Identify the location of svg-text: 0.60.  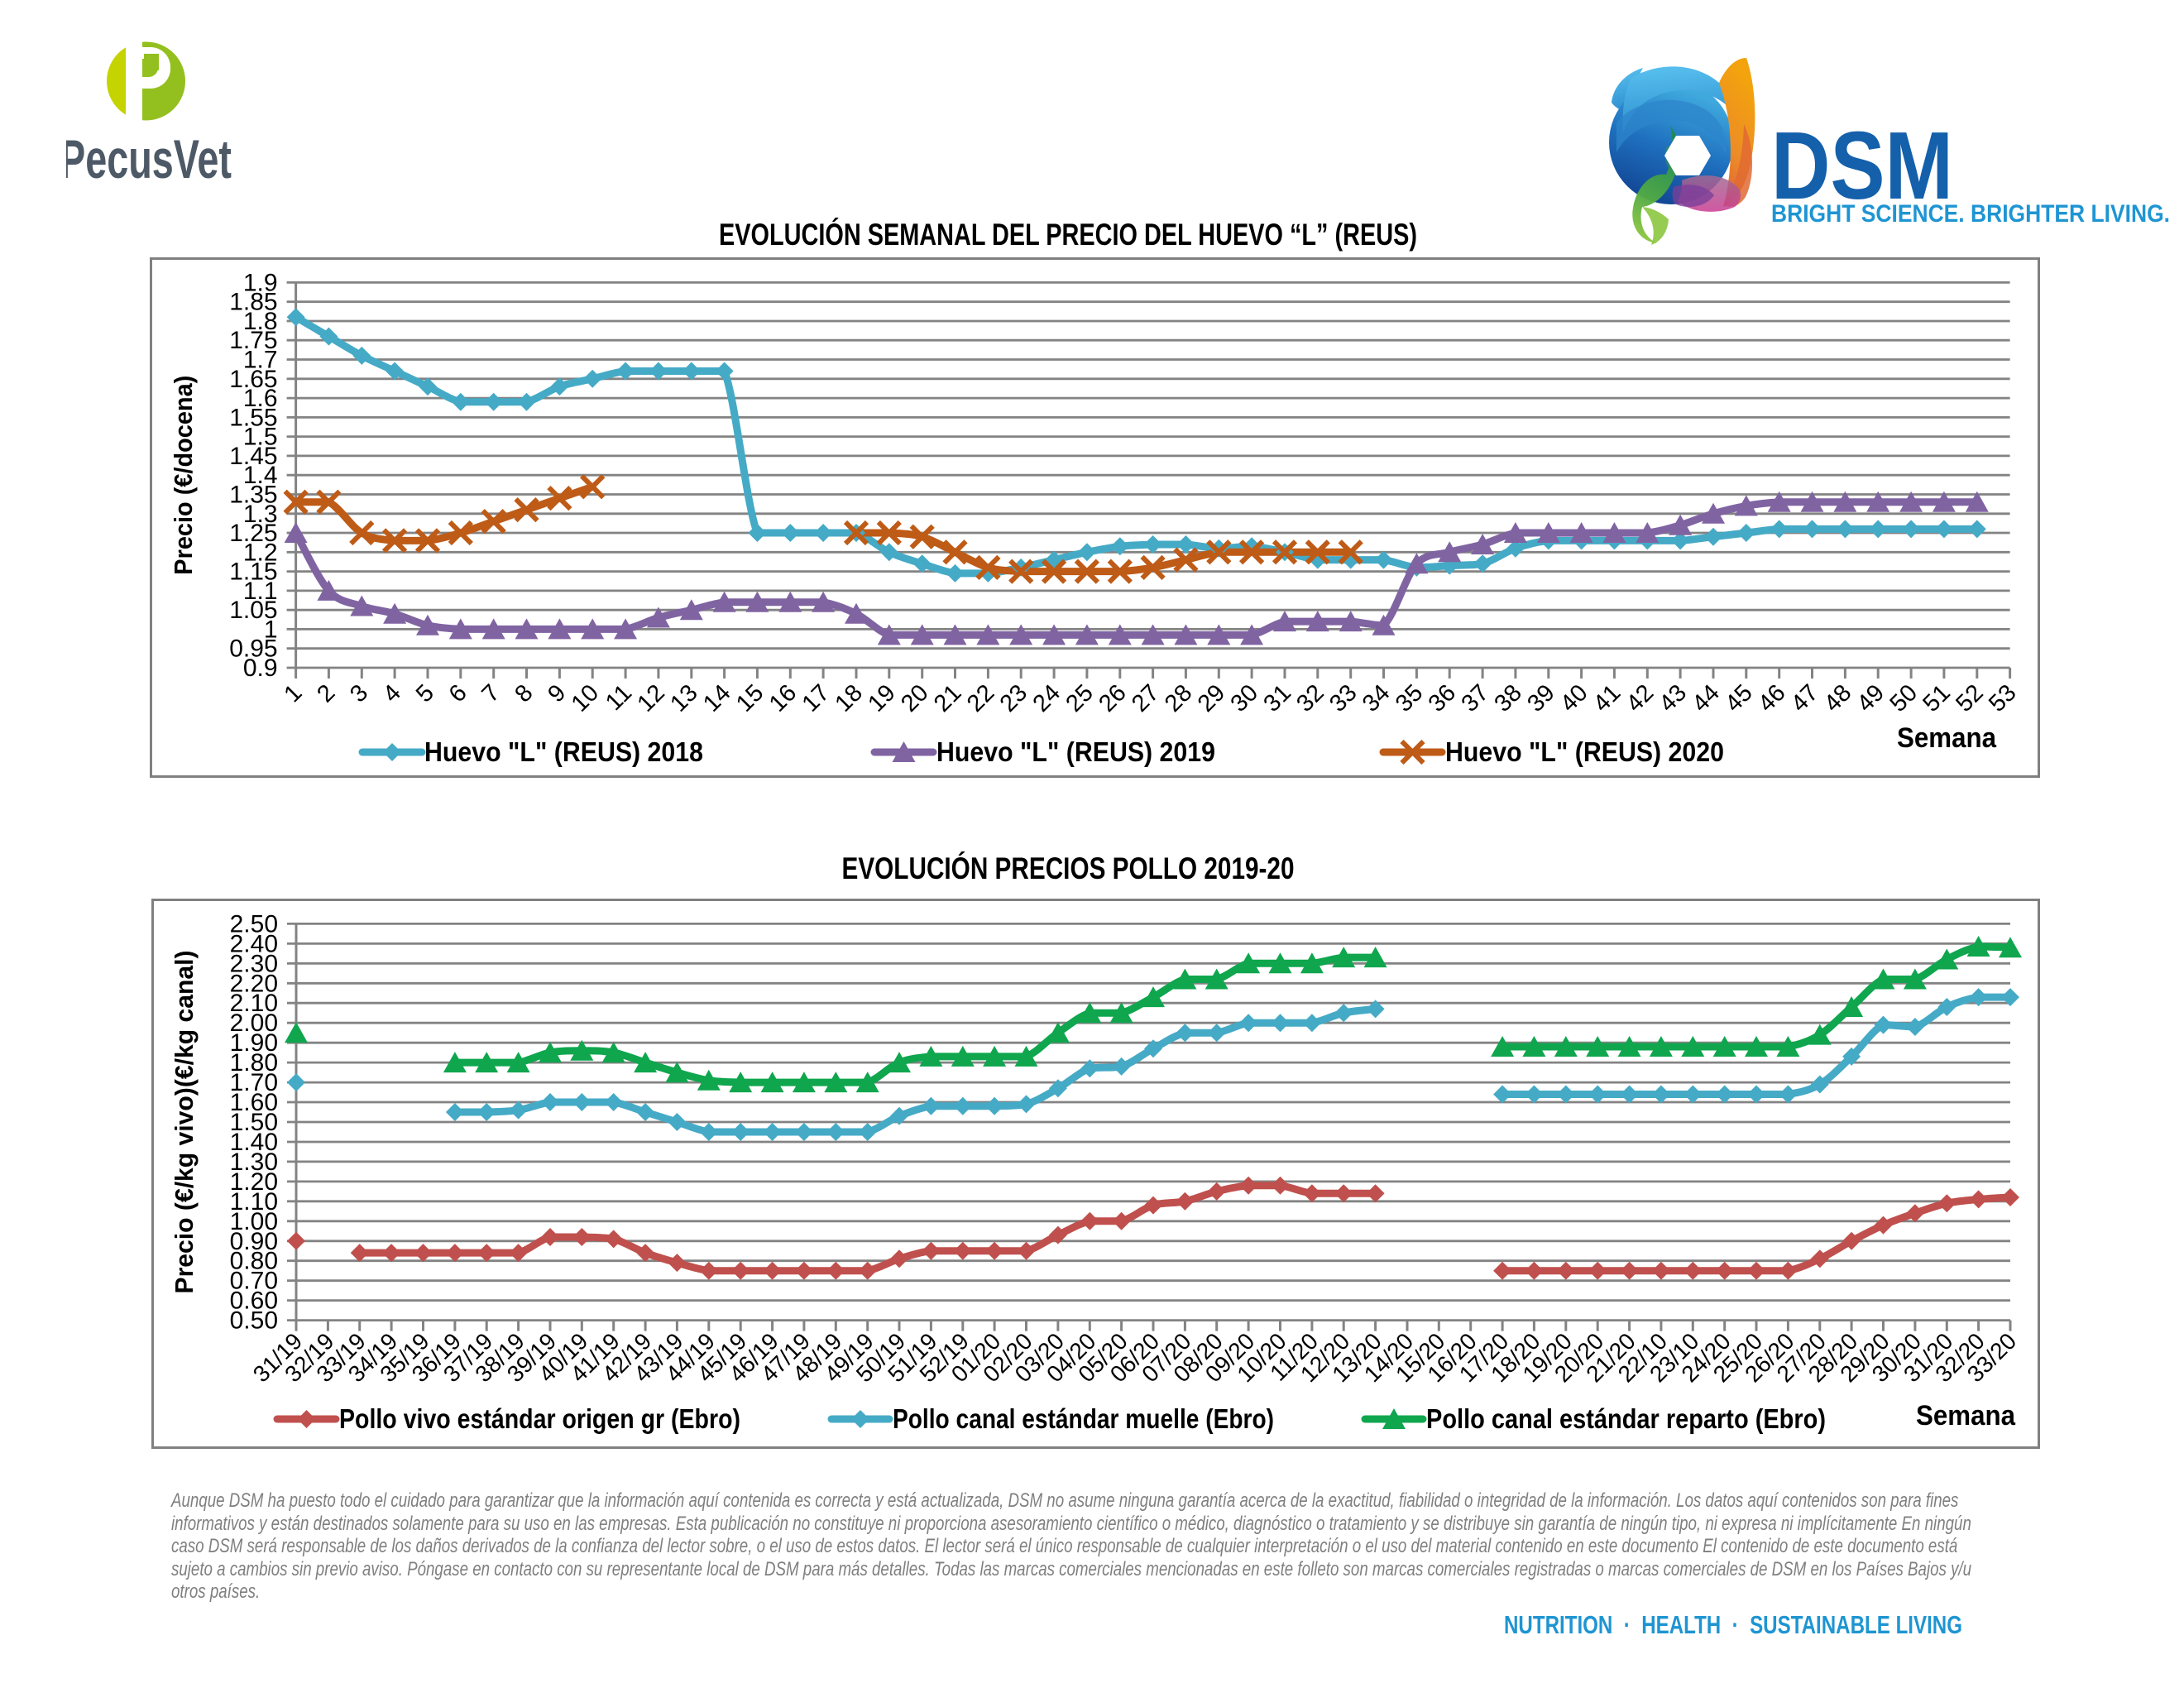
(254, 1301).